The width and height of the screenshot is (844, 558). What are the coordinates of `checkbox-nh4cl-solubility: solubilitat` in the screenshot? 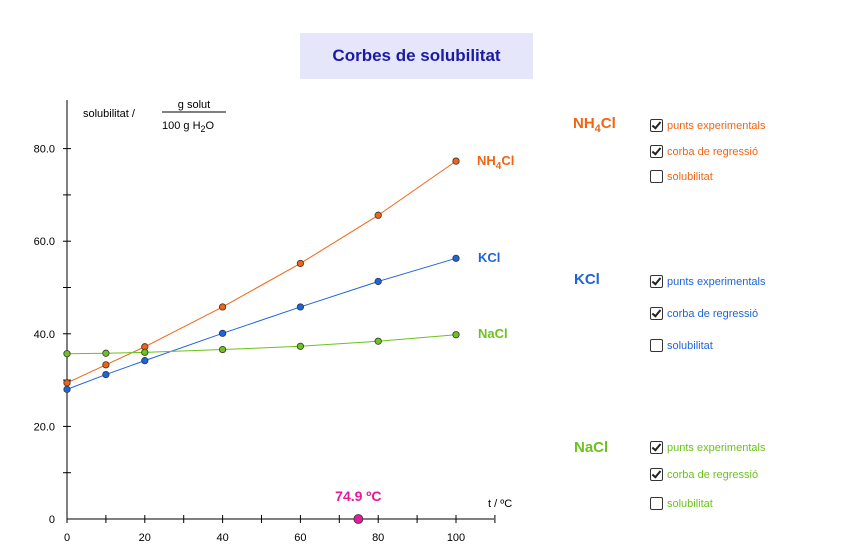 It's located at (681, 176).